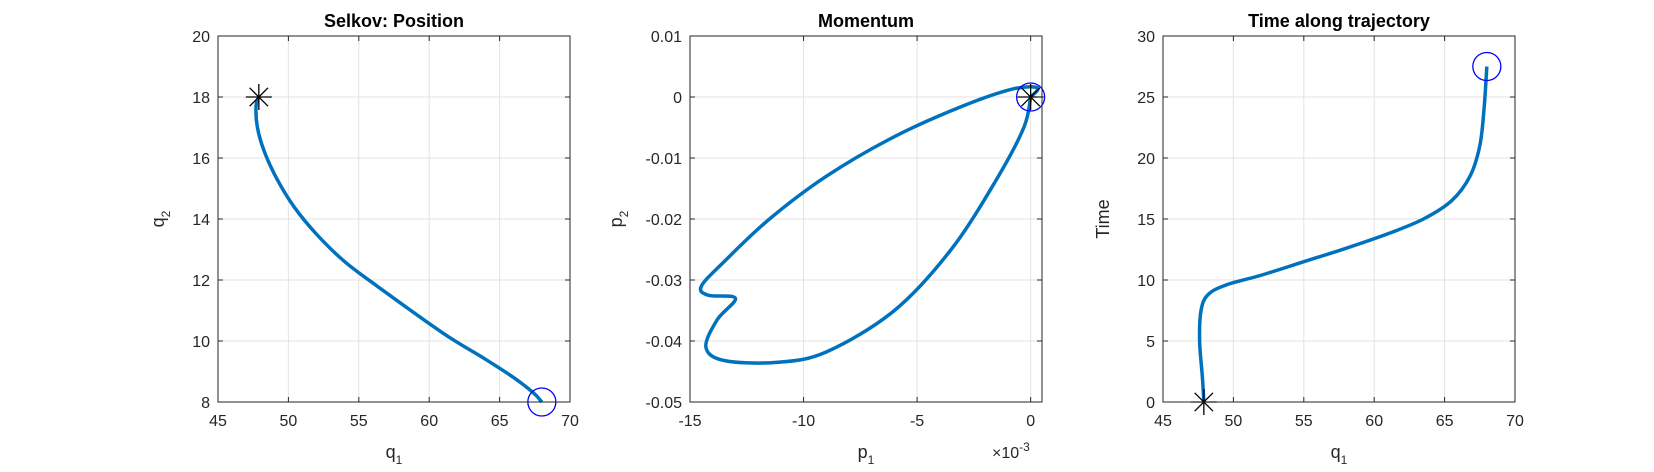  What do you see at coordinates (664, 403) in the screenshot?
I see `y-tick-label: -0.05` at bounding box center [664, 403].